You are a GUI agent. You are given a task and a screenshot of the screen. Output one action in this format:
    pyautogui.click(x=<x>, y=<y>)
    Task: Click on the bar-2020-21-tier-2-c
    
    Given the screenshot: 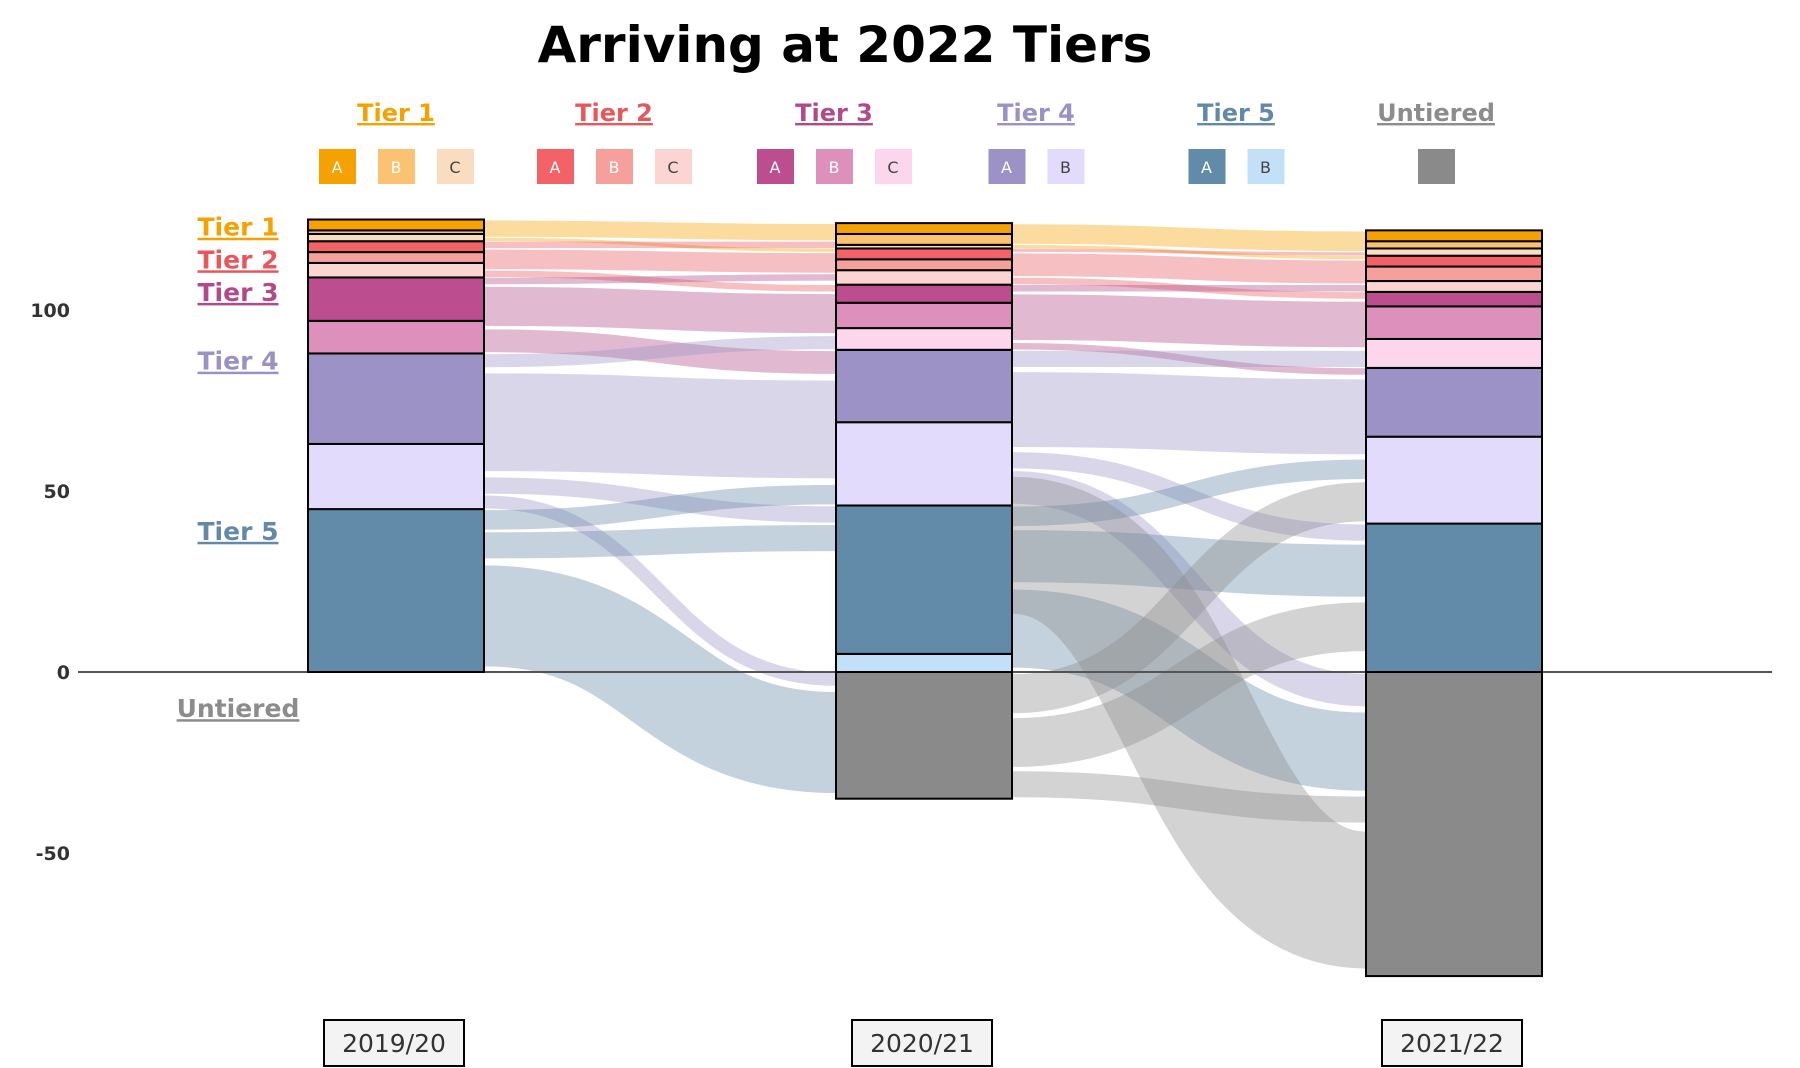 What is the action you would take?
    pyautogui.click(x=924, y=277)
    